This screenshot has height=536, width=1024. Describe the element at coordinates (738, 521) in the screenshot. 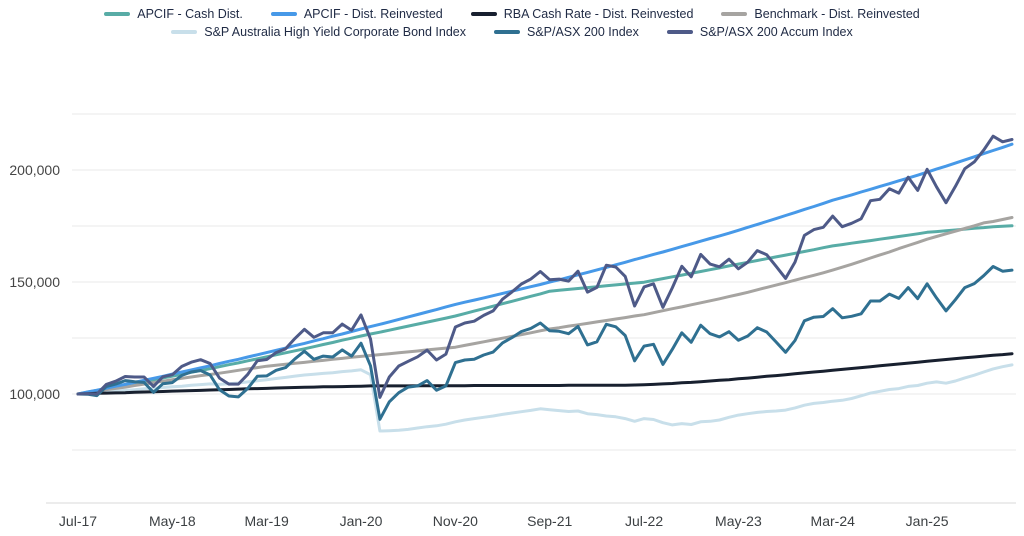

I see `x-tick-label-may-23: May-23` at that location.